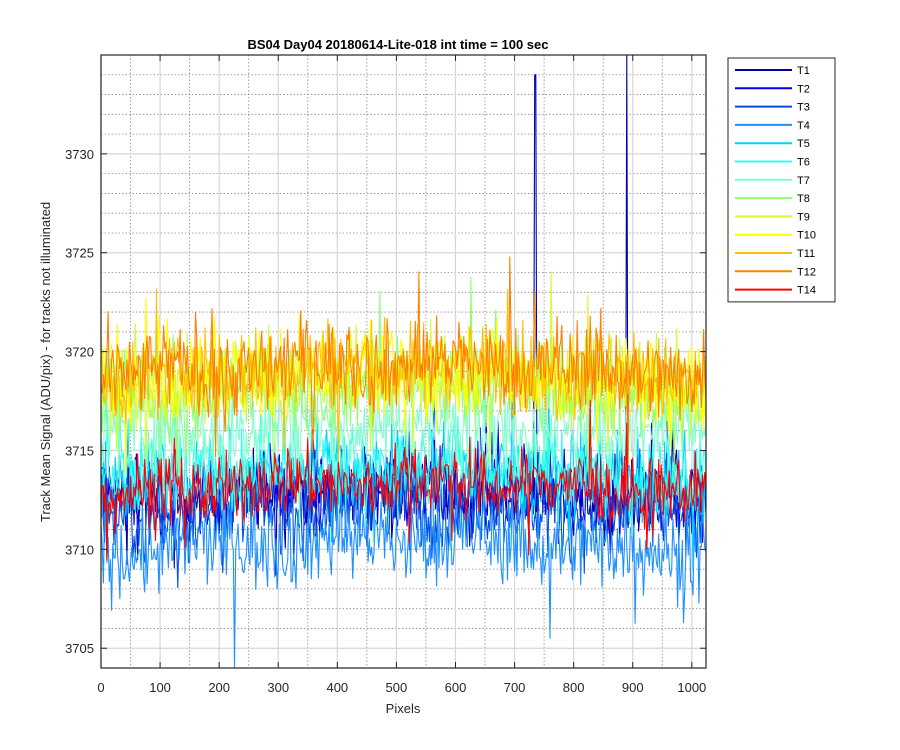  What do you see at coordinates (806, 272) in the screenshot?
I see `legend-label: T12` at bounding box center [806, 272].